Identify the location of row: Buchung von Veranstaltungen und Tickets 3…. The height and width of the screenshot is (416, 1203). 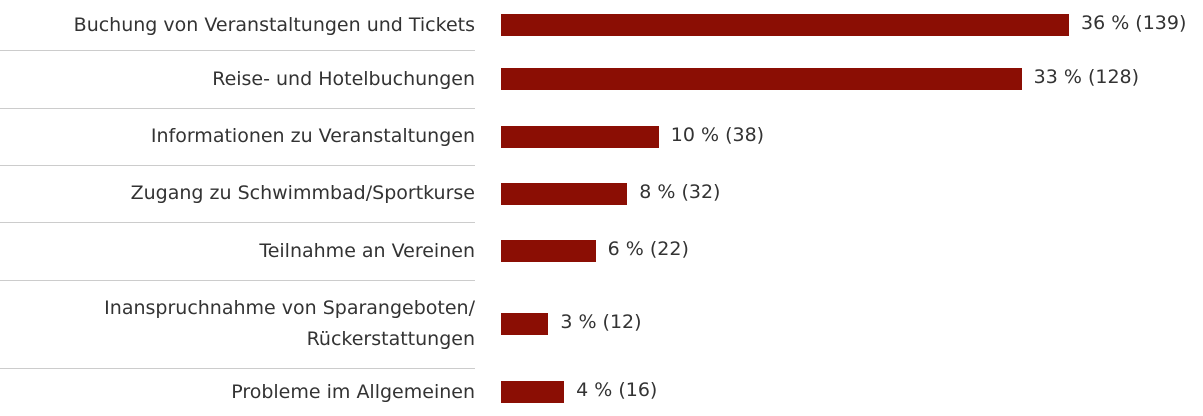
(601, 25).